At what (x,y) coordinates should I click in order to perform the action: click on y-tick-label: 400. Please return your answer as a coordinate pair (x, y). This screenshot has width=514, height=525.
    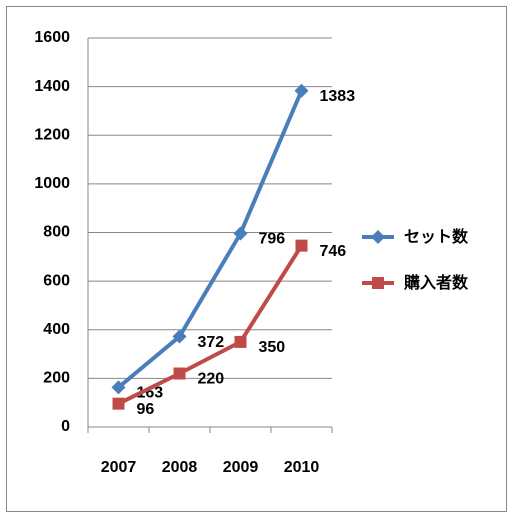
    Looking at the image, I should click on (56, 329).